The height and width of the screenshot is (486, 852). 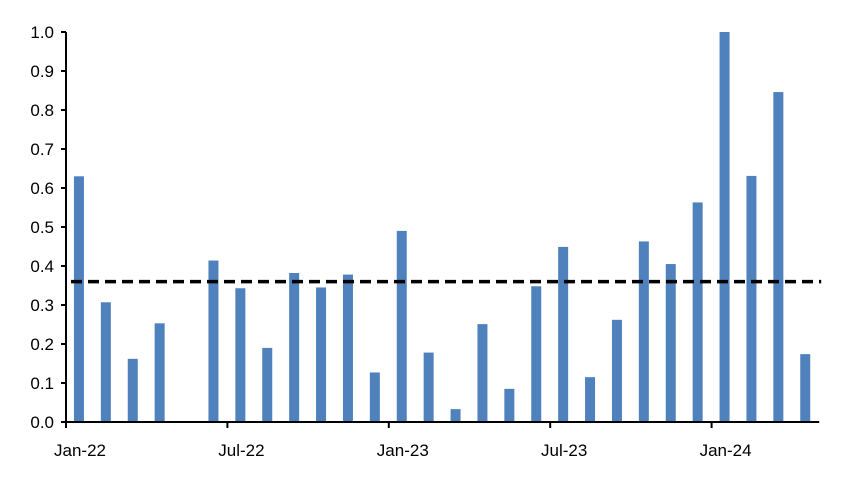 What do you see at coordinates (42, 344) in the screenshot?
I see `y-tick-label: 0.2` at bounding box center [42, 344].